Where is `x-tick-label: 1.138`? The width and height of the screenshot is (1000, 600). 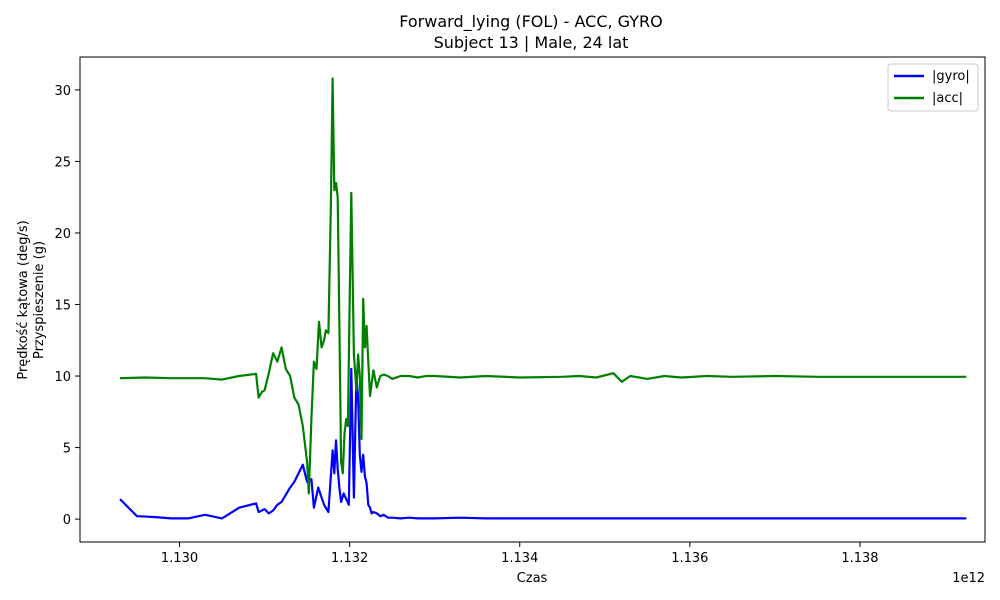 x-tick-label: 1.138 is located at coordinates (859, 558).